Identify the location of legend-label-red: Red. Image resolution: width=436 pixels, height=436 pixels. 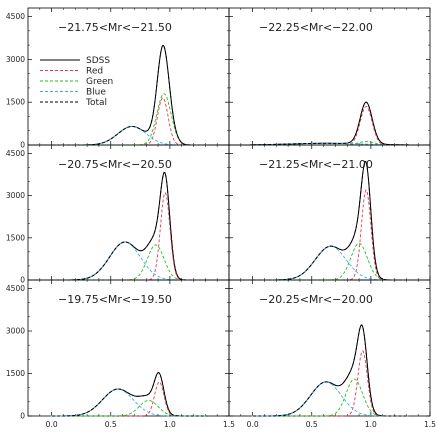
(94, 72).